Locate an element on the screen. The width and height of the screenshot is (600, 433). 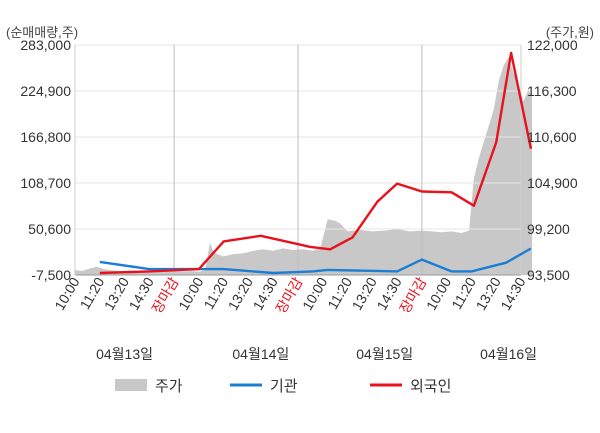
legend: 주가 기관 외국인 is located at coordinates (283, 386).